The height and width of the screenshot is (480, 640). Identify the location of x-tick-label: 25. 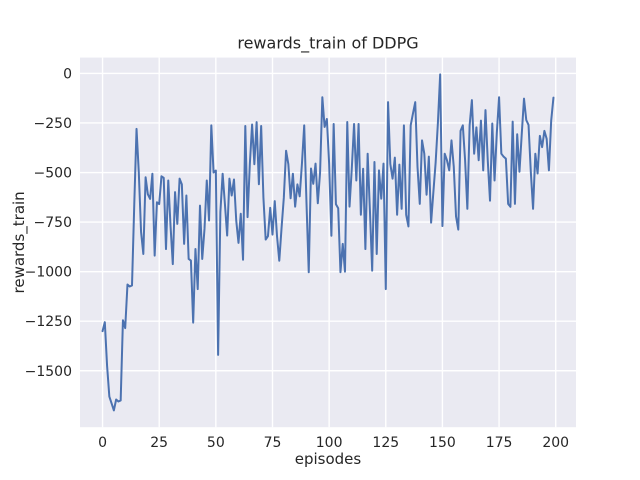
(159, 443).